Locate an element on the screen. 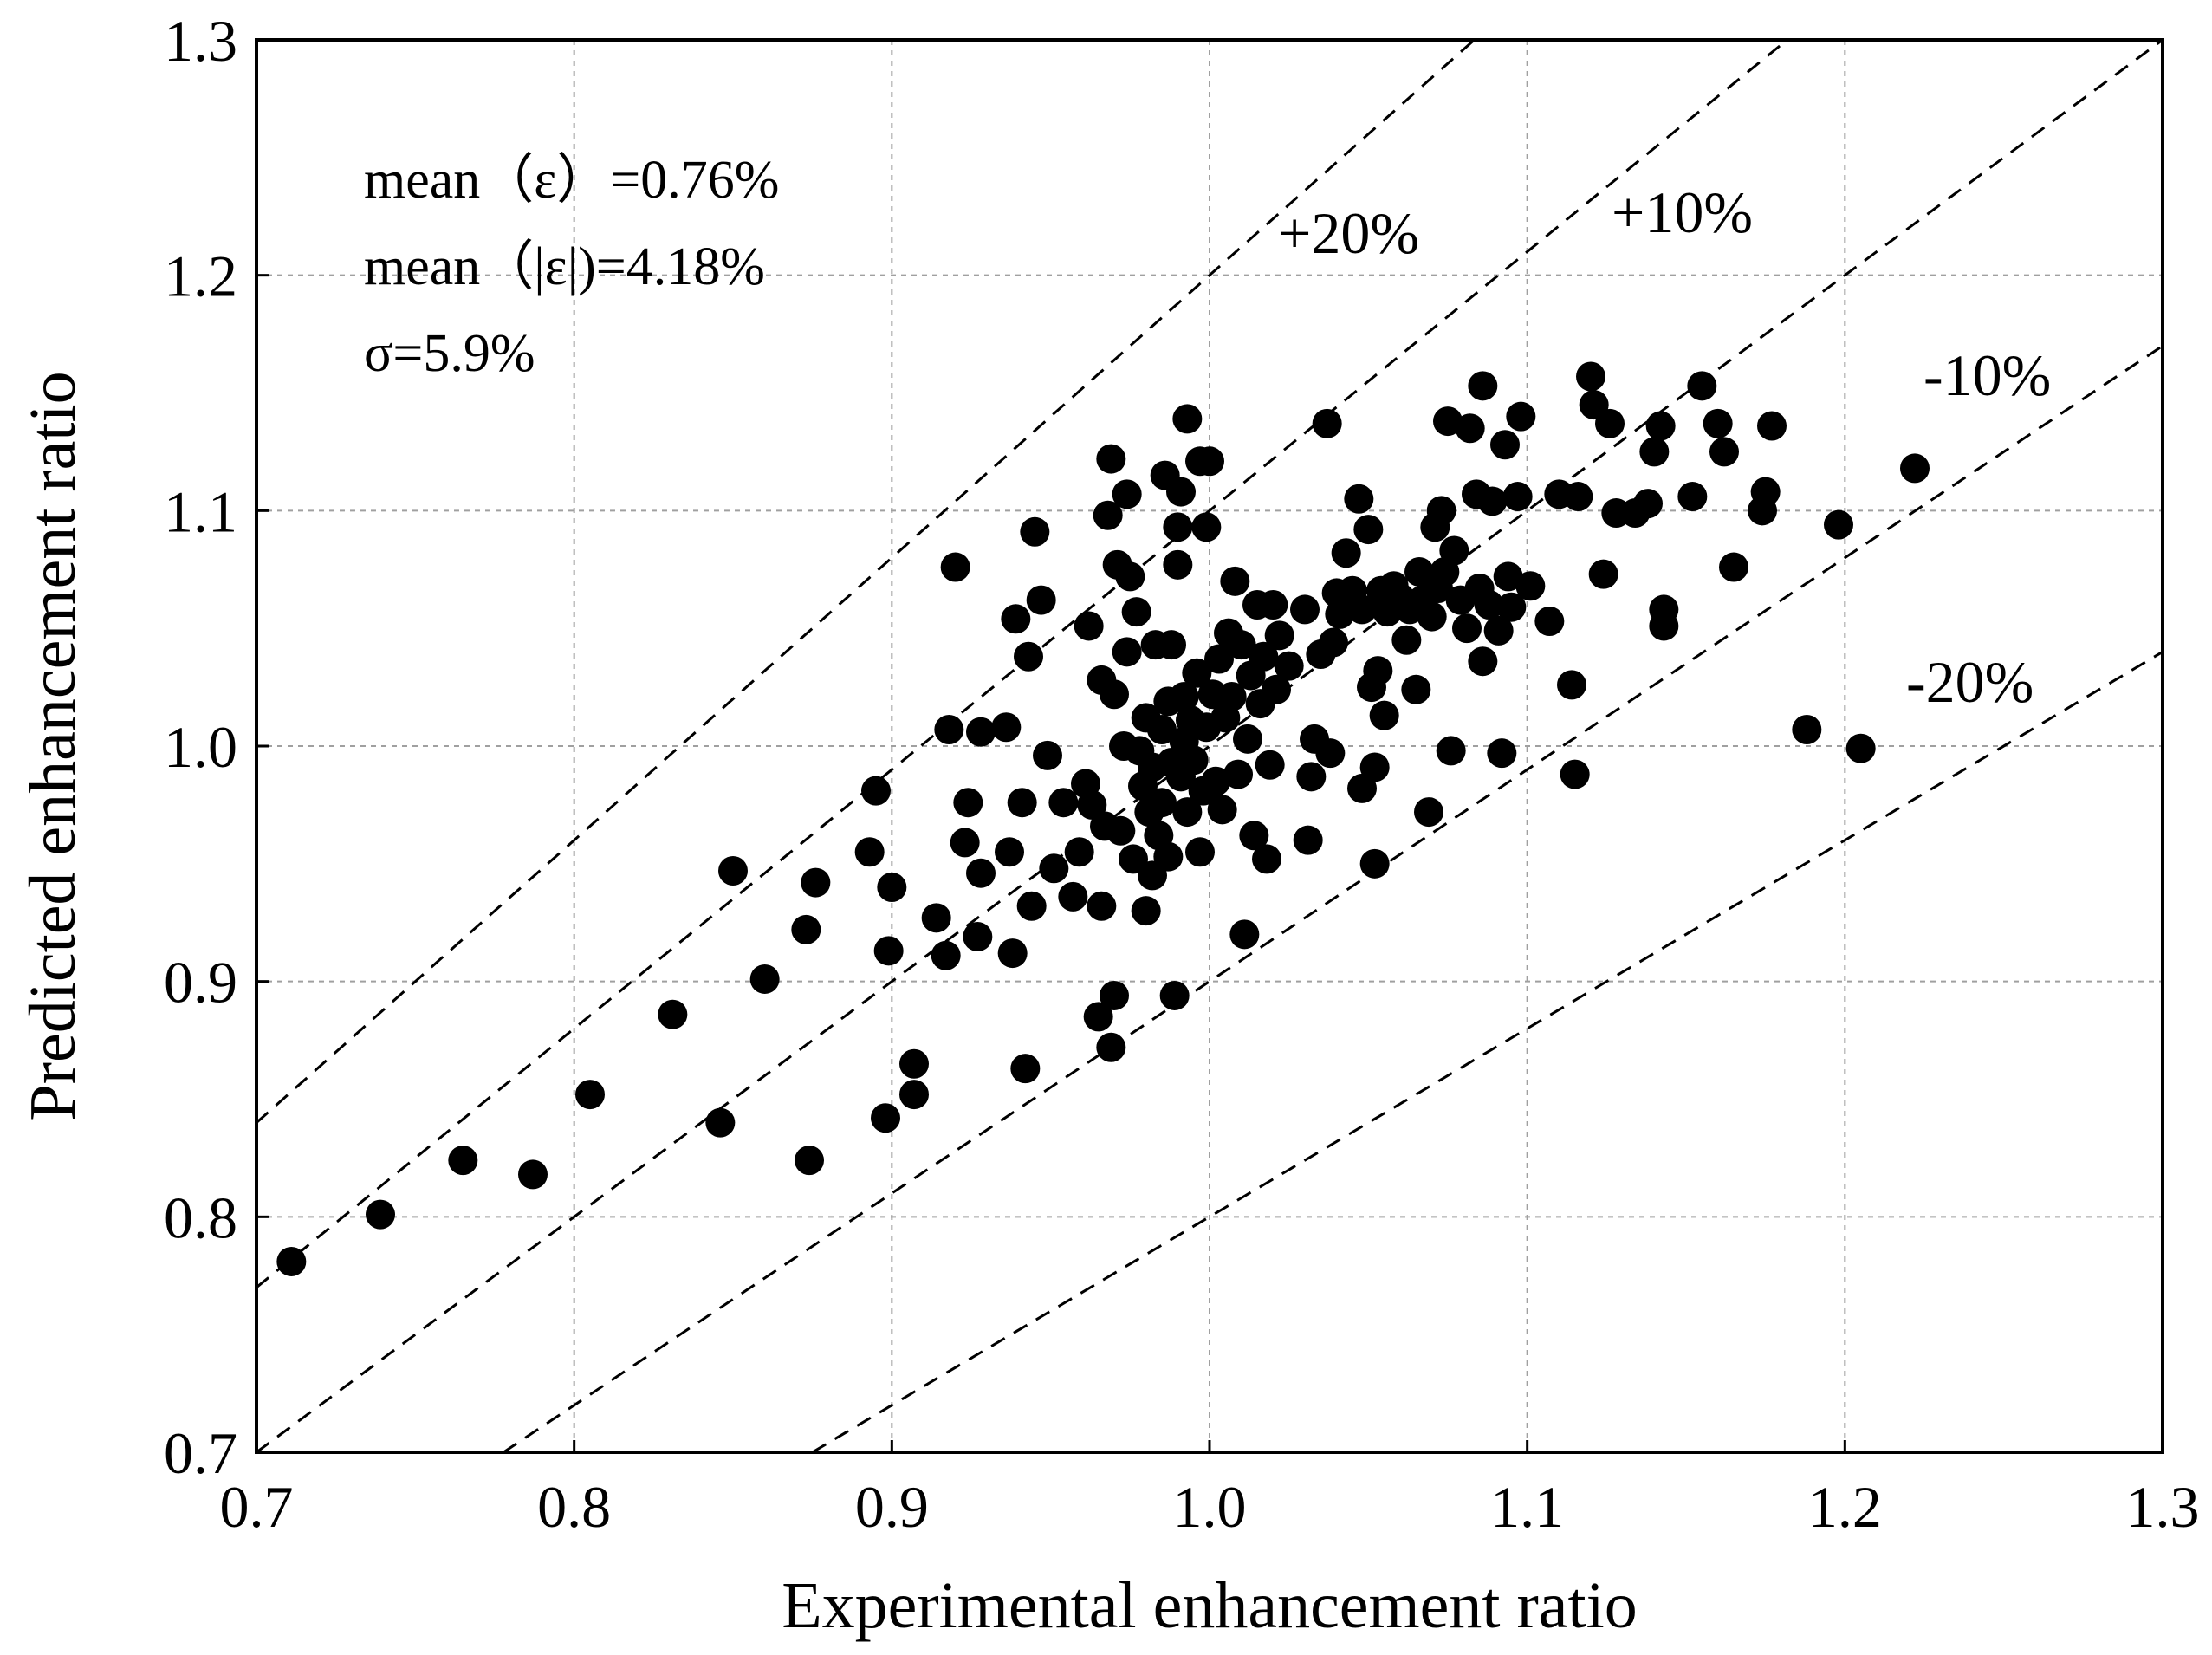  x-tick-label: 0.7 is located at coordinates (257, 1507).